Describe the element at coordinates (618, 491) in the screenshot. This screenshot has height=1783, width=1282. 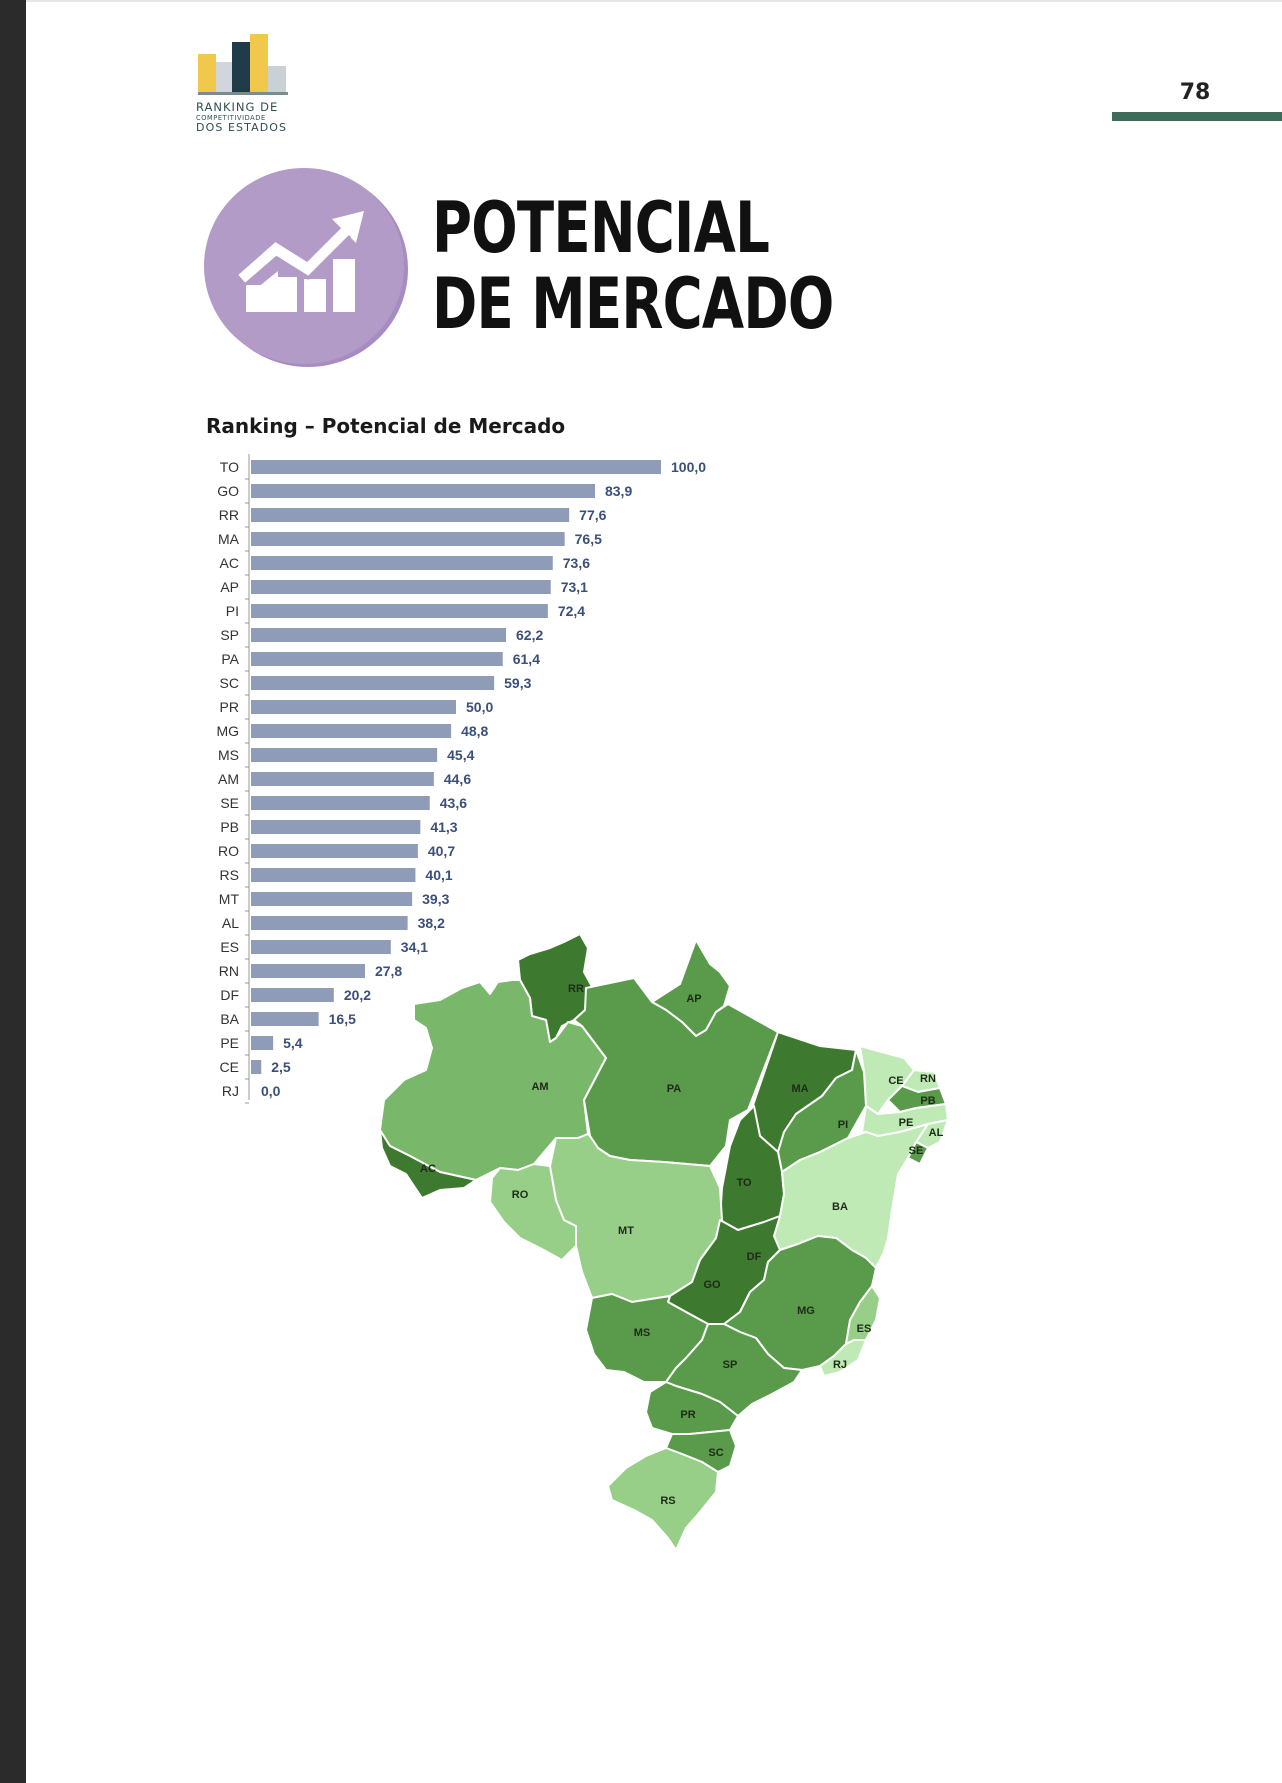
I see `data-label-GO: 83,9` at that location.